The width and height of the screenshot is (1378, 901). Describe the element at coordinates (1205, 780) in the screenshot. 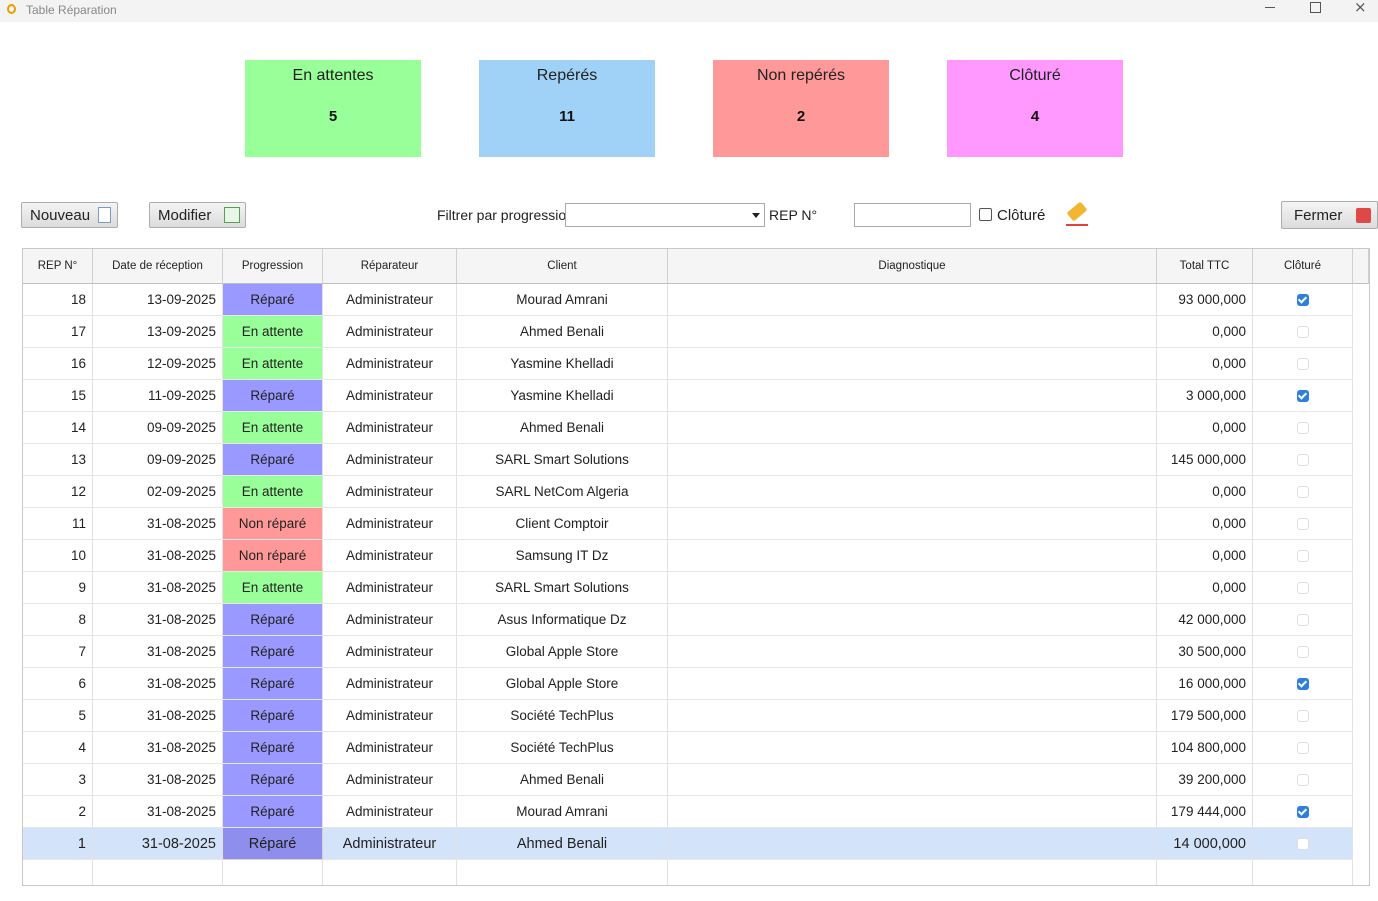

I see `total-cell: 39 200,000` at that location.